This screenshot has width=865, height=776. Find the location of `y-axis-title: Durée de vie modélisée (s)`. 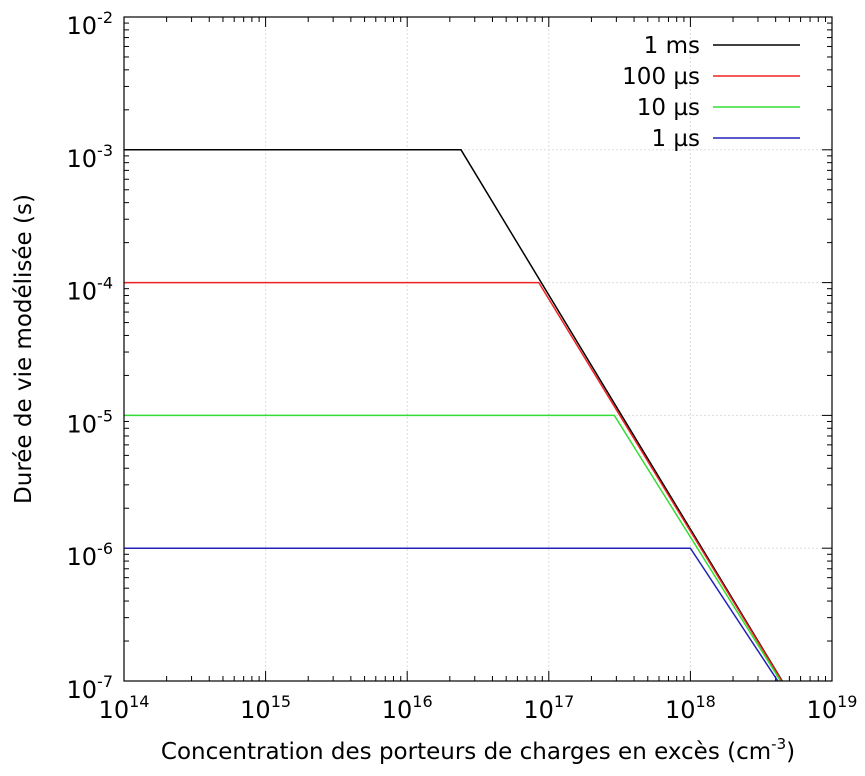

y-axis-title: Durée de vie modélisée (s) is located at coordinates (24, 349).